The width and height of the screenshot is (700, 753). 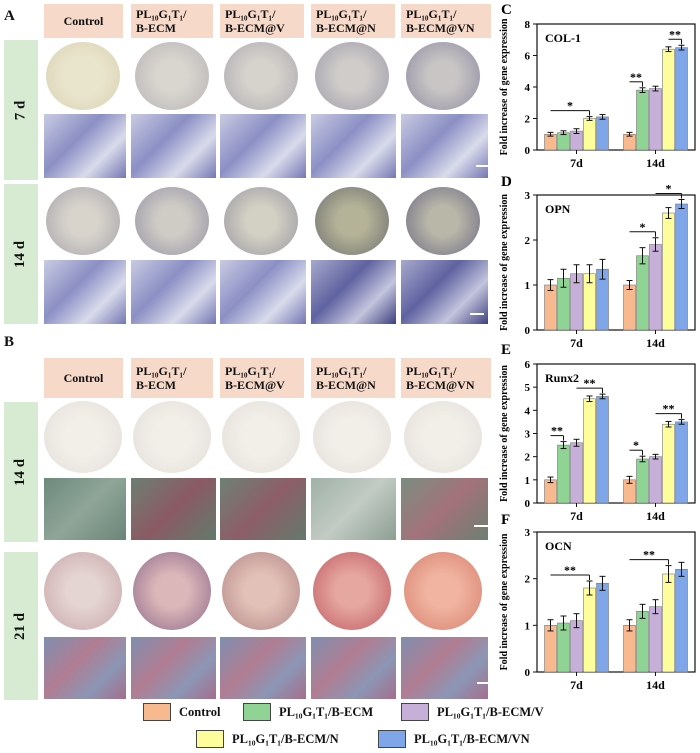 What do you see at coordinates (528, 435) in the screenshot?
I see `y-tick-label: 3` at bounding box center [528, 435].